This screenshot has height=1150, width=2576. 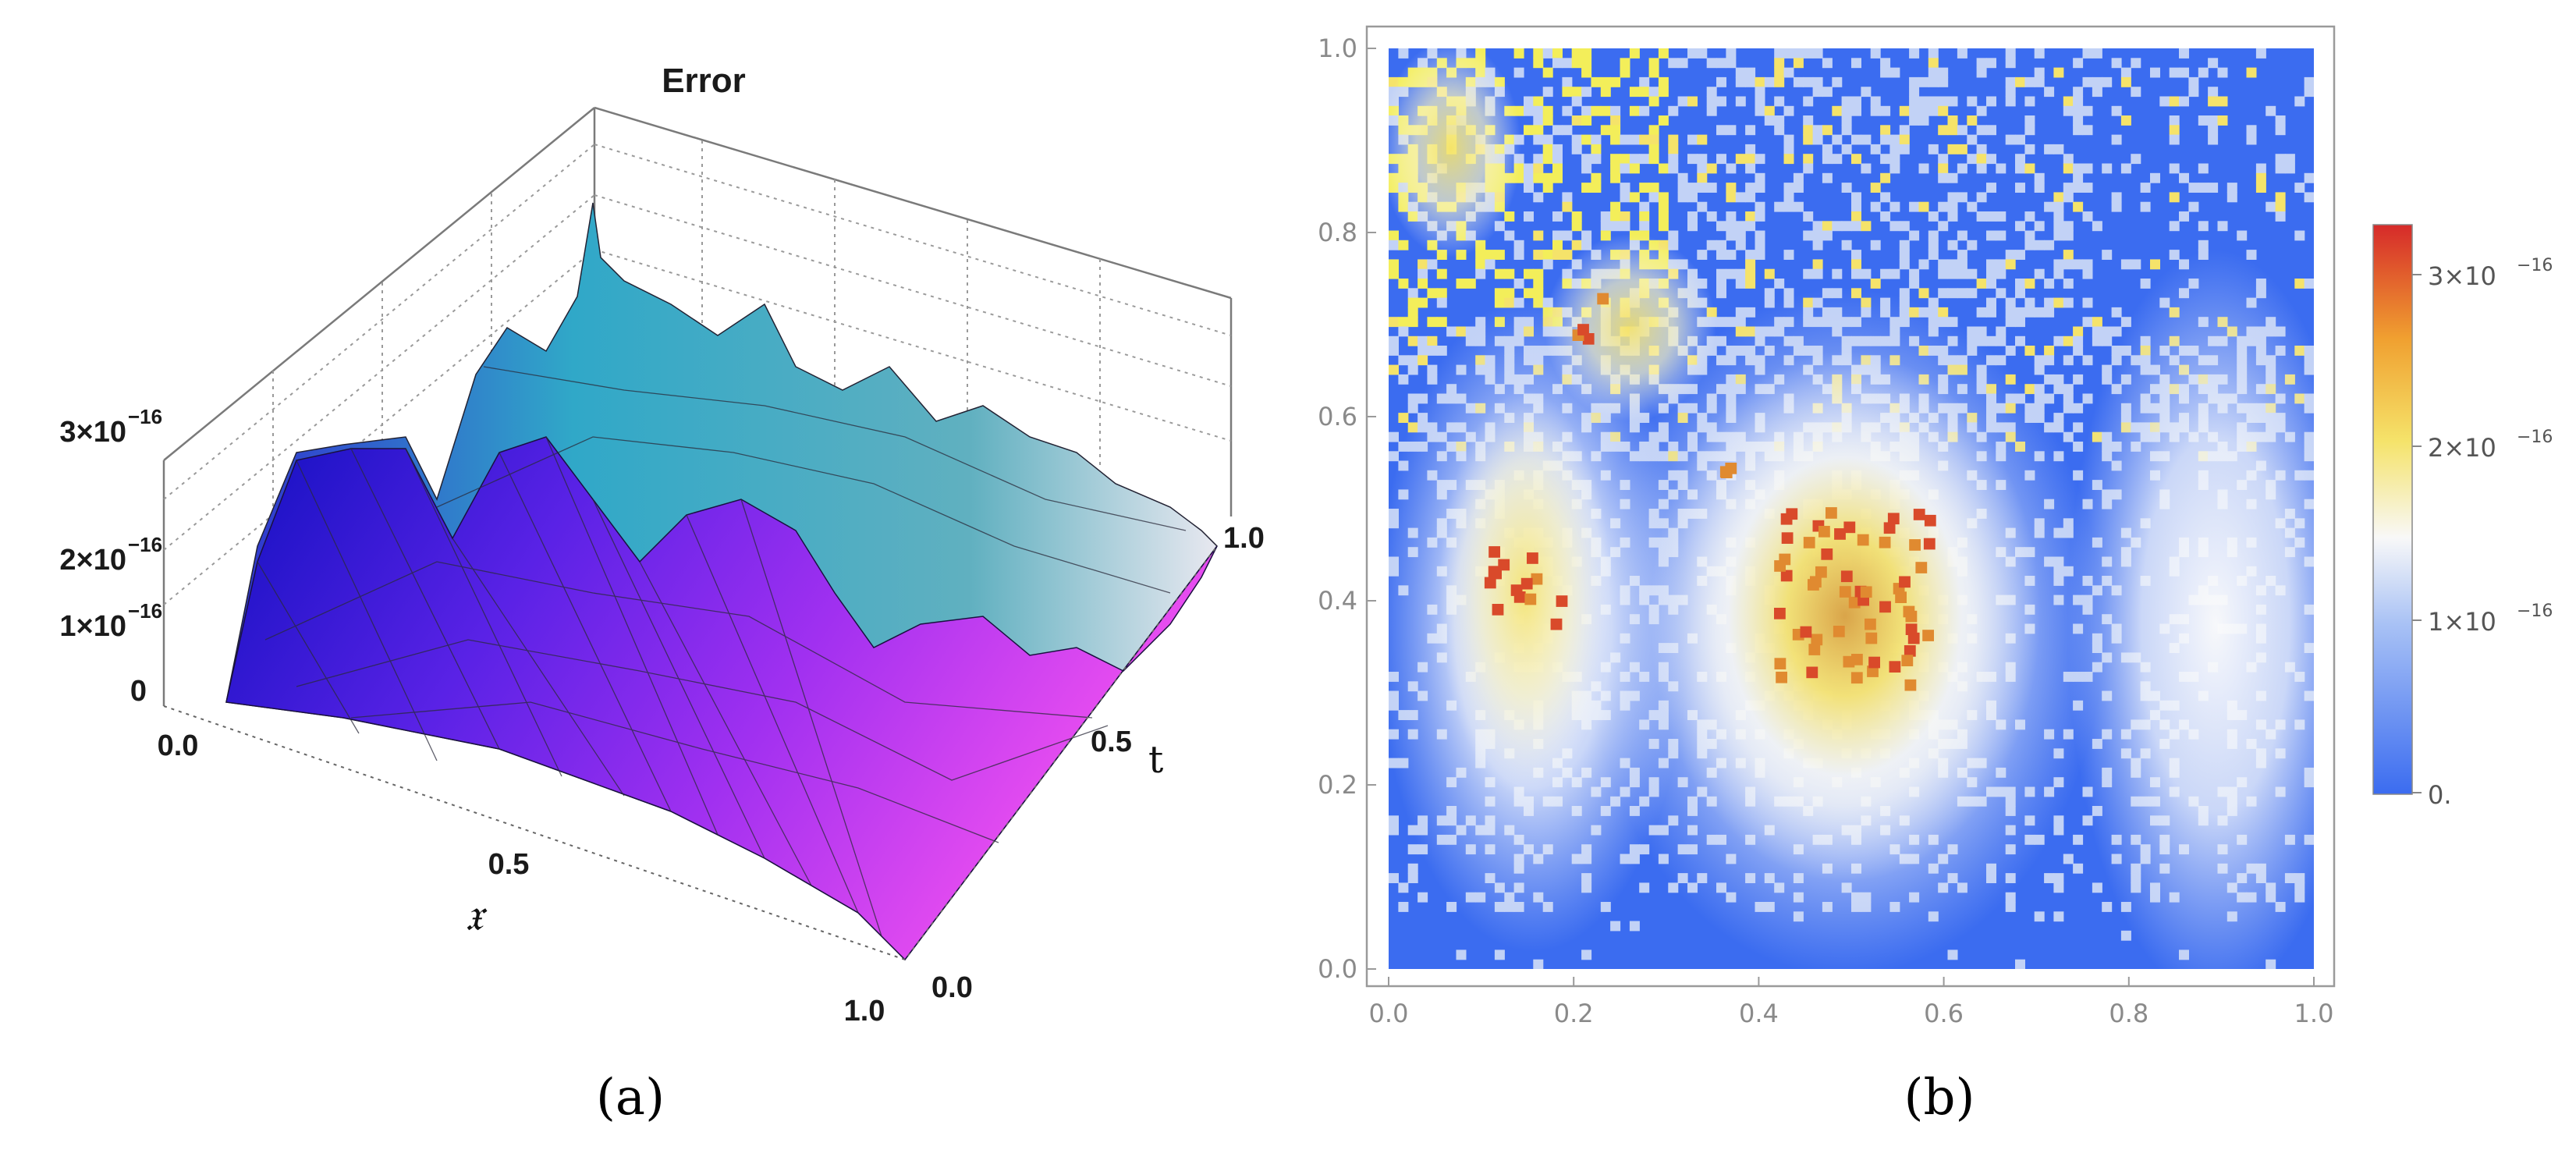 What do you see at coordinates (1851, 1002) in the screenshot?
I see `heatmap-x-ticks: 0.0 0.2 0.4 0.6 0.8 1.0` at bounding box center [1851, 1002].